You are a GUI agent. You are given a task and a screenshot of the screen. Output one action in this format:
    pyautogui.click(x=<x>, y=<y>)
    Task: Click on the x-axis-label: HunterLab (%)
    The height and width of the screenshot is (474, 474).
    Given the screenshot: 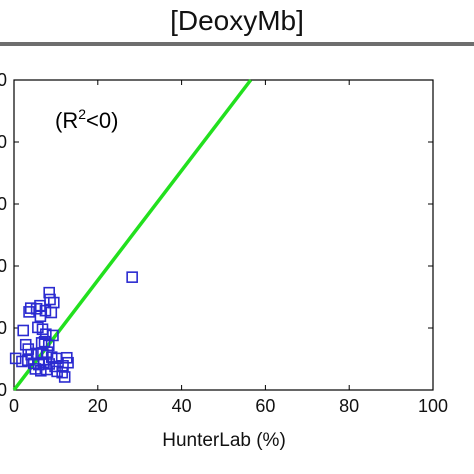 What is the action you would take?
    pyautogui.click(x=224, y=440)
    